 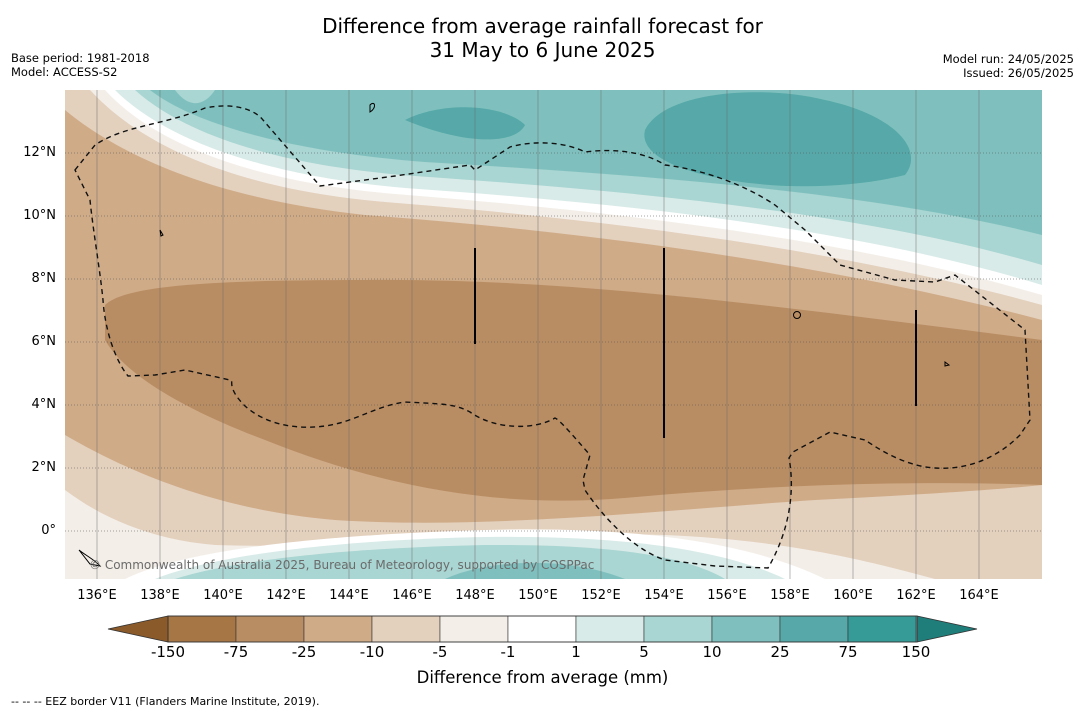 I want to click on meta-right: Model run: 24/05/2025 Issued: 26/05/2025, so click(x=1008, y=66).